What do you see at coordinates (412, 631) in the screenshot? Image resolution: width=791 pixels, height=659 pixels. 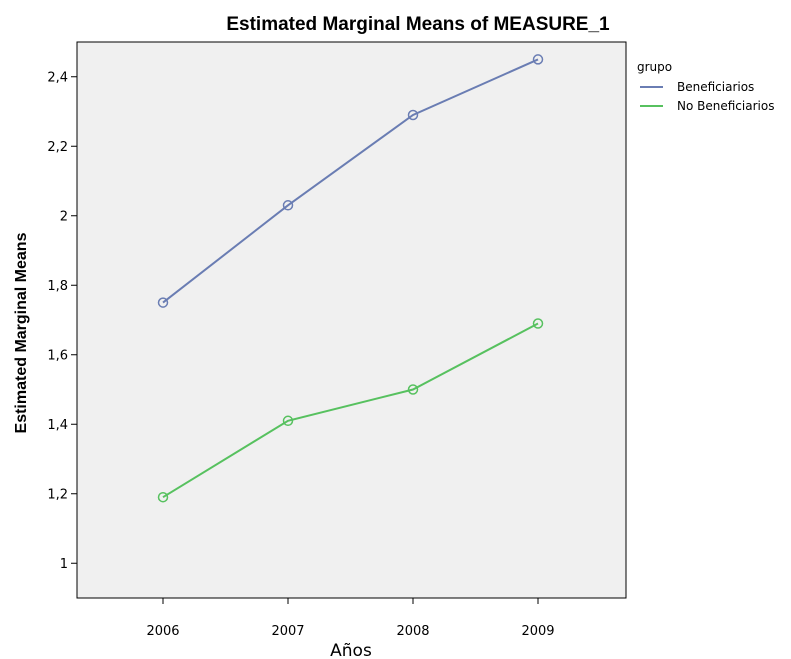 I see `x-tick-label: 2008` at bounding box center [412, 631].